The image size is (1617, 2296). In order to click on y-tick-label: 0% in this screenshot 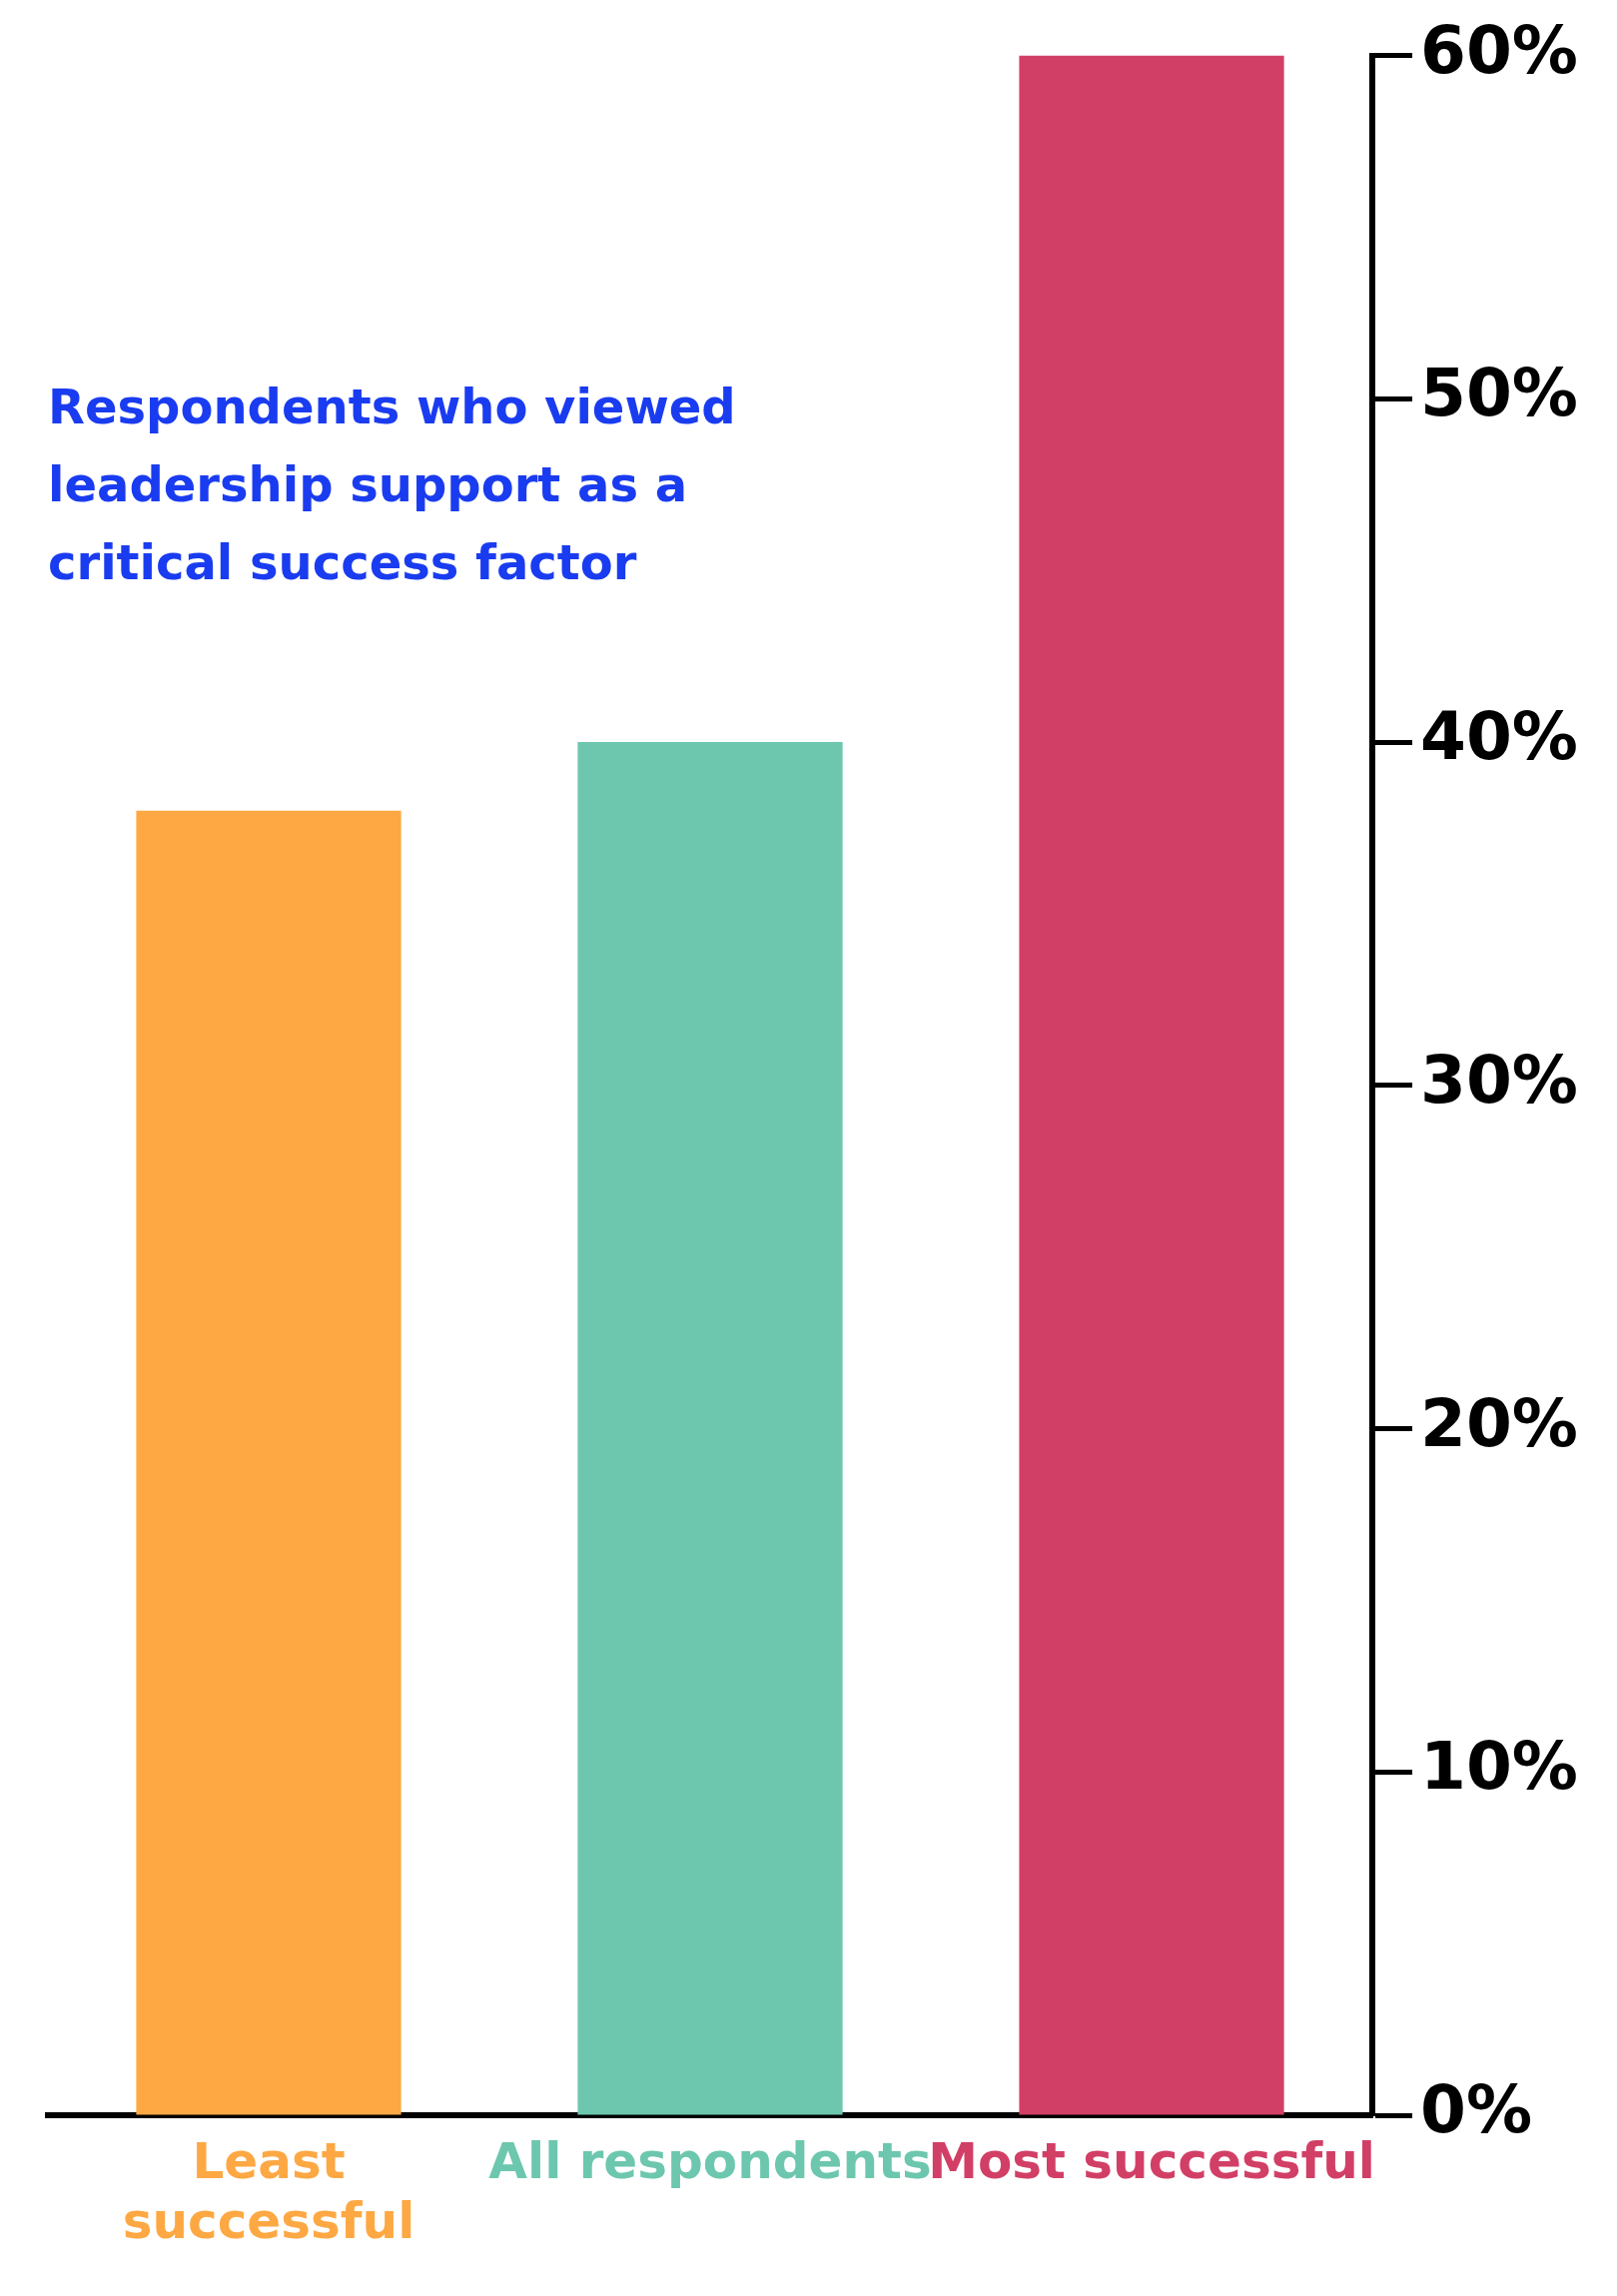, I will do `click(1476, 2110)`.